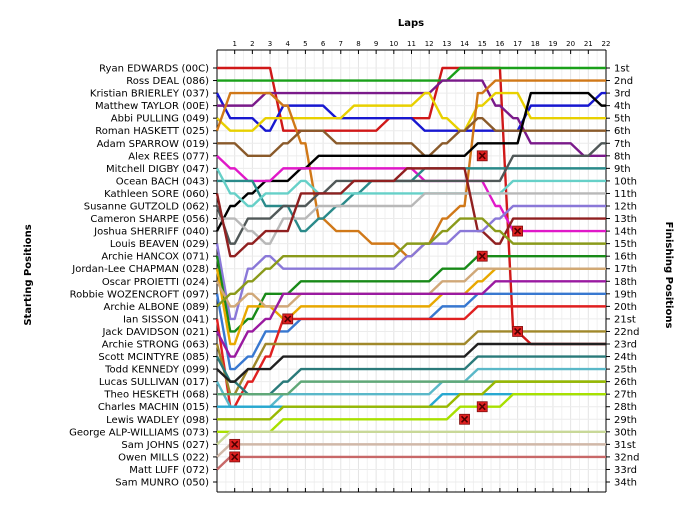  I want to click on finishing-position-label: 25th, so click(625, 370).